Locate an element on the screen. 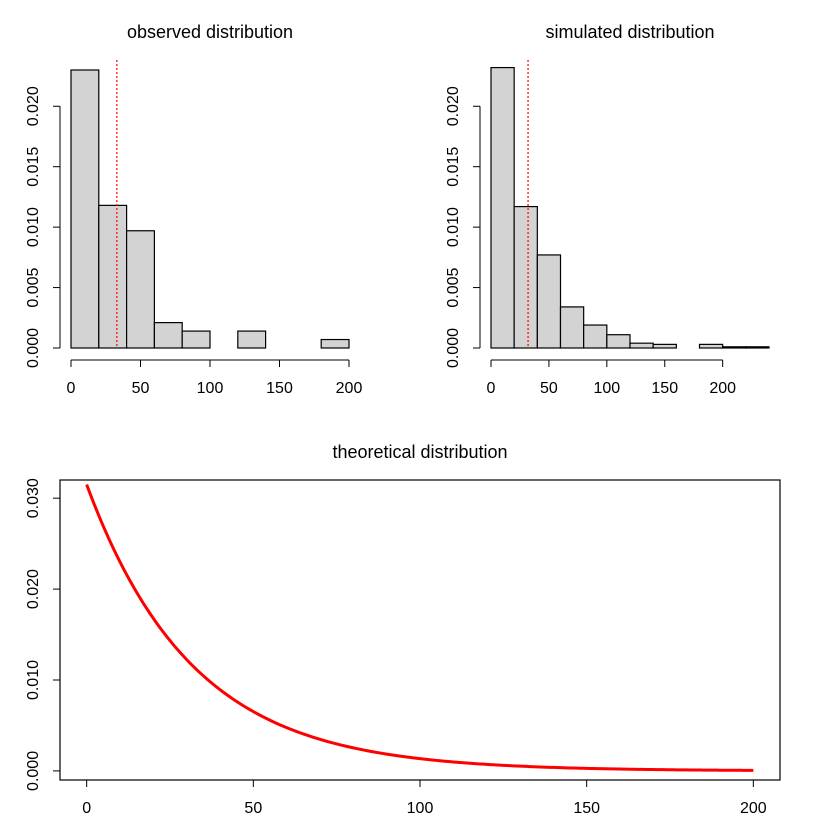  chart-title: observed distribution is located at coordinates (210, 32).